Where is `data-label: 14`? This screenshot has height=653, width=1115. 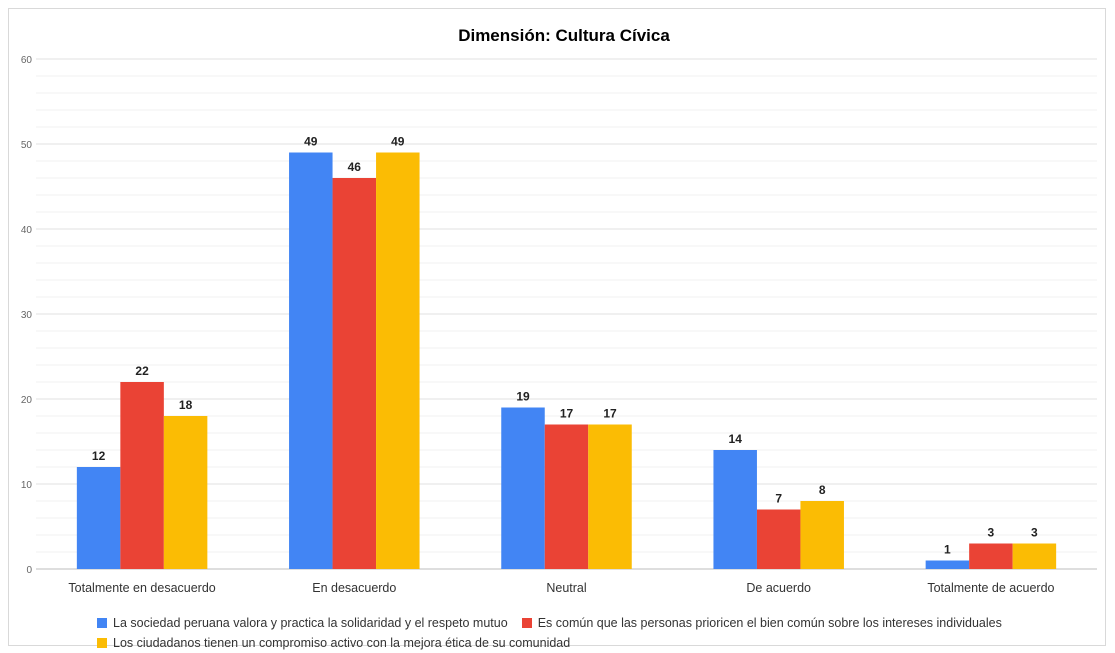 data-label: 14 is located at coordinates (736, 439).